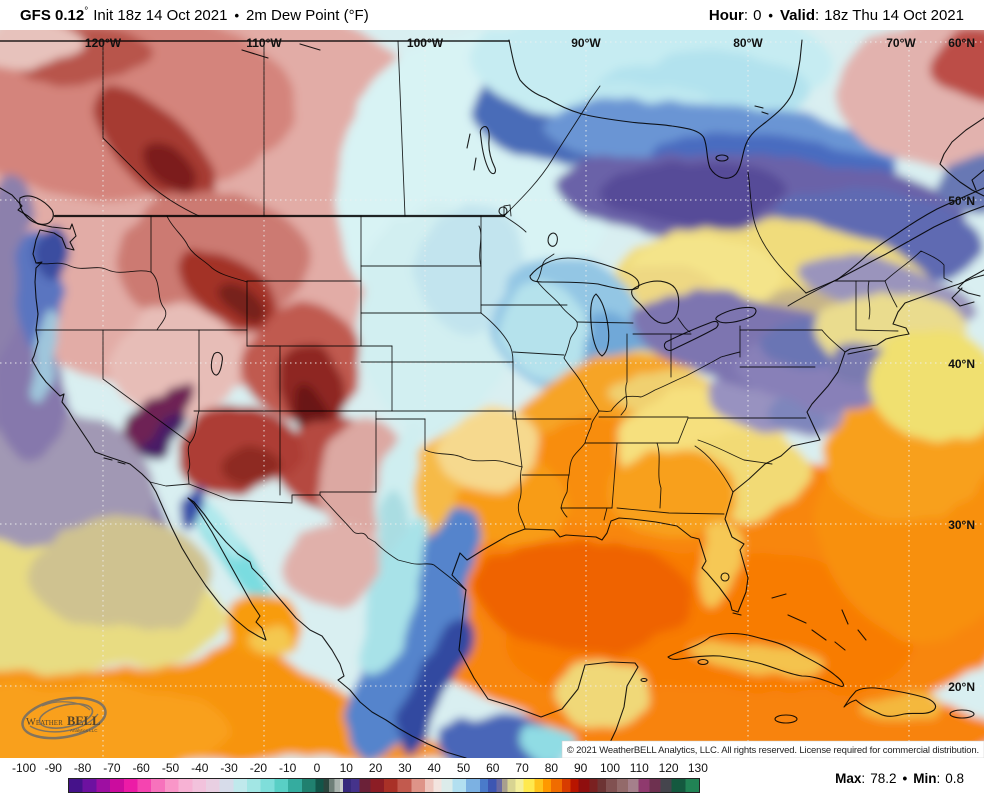 This screenshot has width=984, height=808. I want to click on colorbar-tick: 120, so click(668, 768).